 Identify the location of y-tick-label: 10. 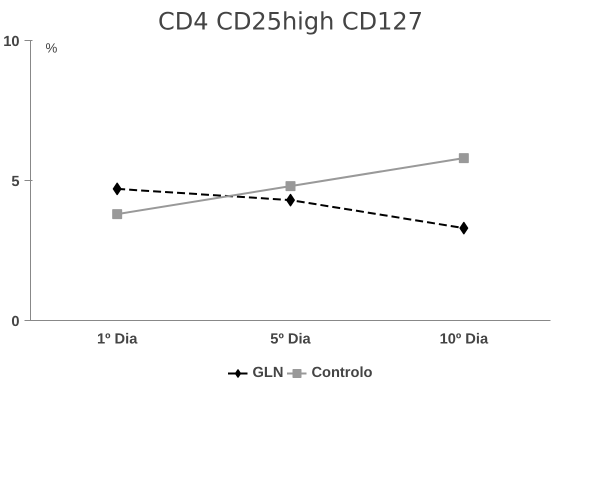
(11, 42).